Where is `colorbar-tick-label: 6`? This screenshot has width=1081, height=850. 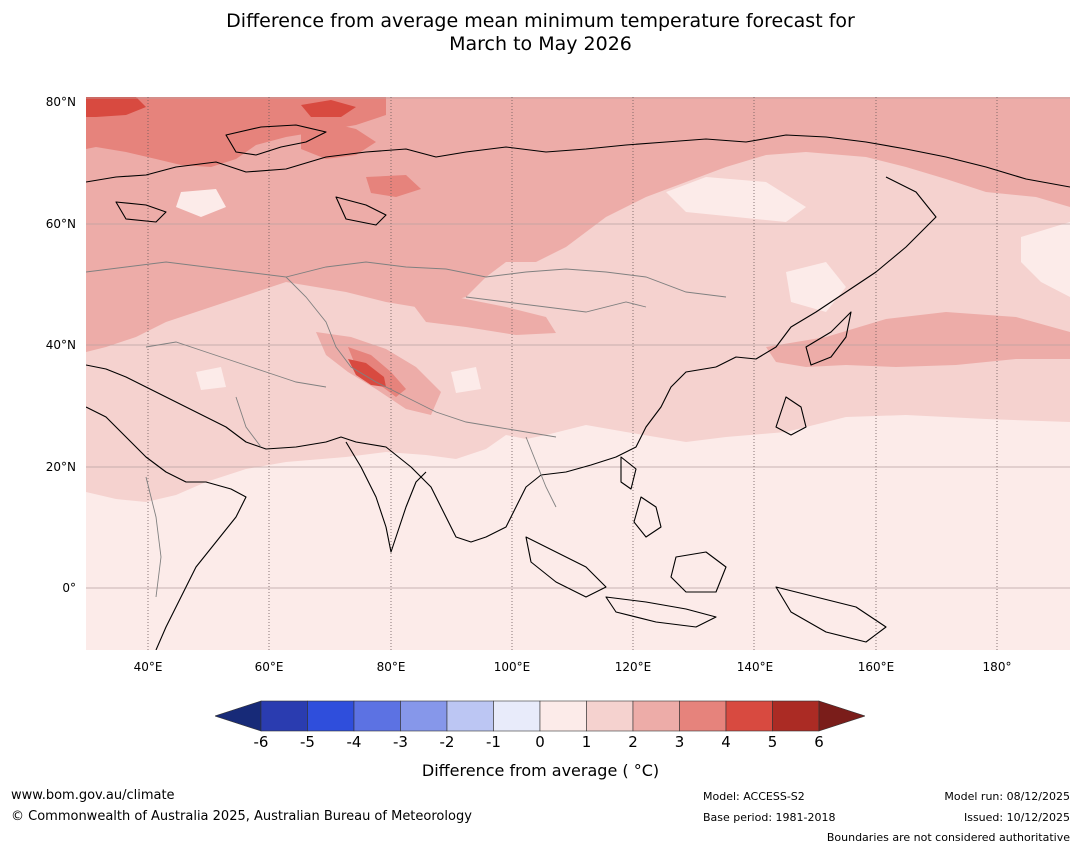
colorbar-tick-label: 6 is located at coordinates (819, 742).